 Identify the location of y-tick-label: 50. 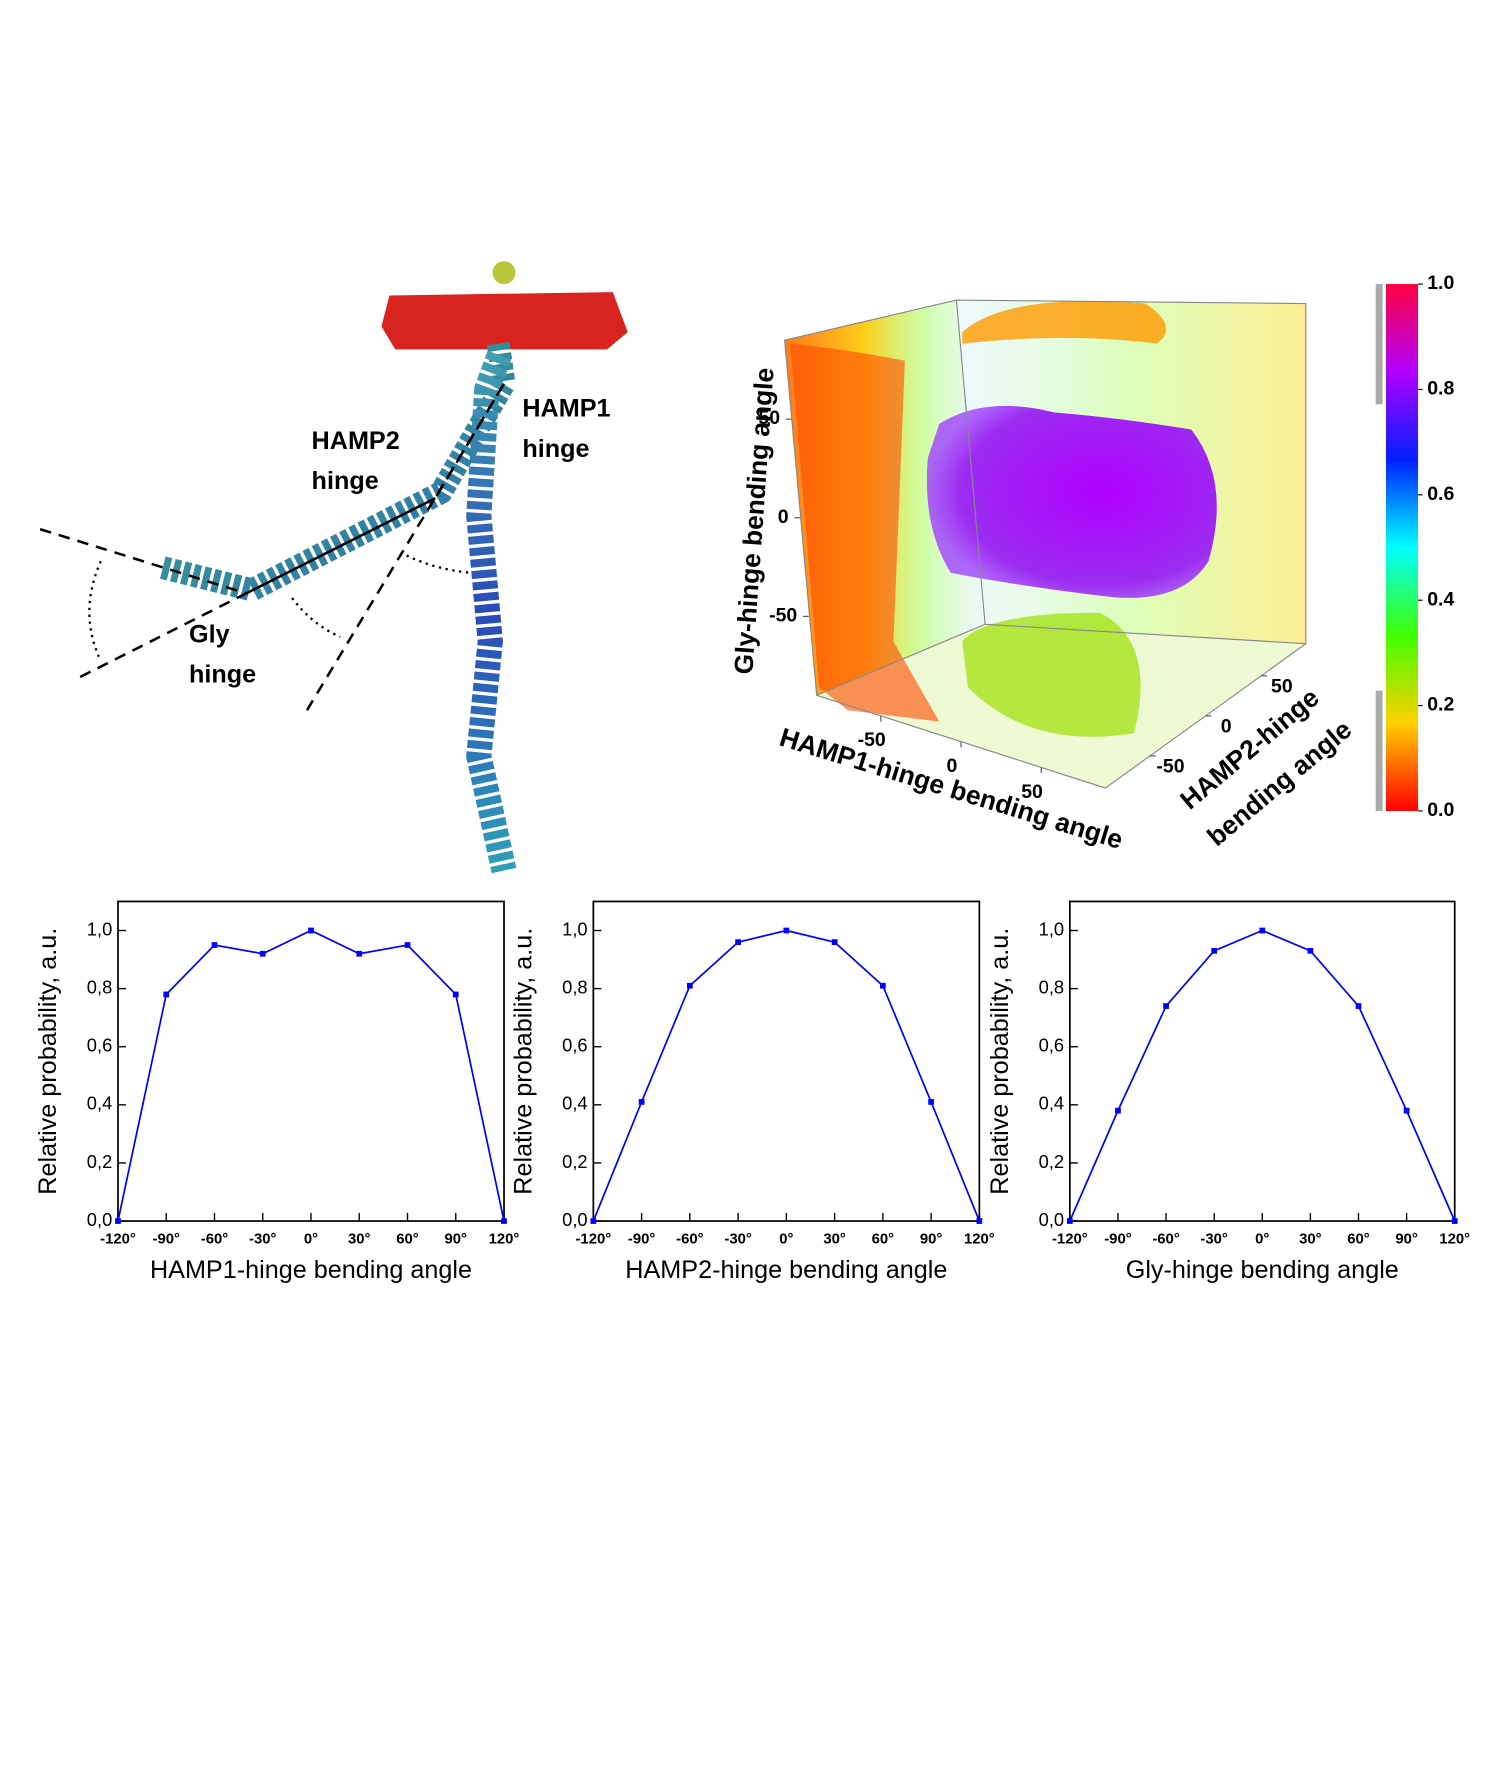
(769, 418).